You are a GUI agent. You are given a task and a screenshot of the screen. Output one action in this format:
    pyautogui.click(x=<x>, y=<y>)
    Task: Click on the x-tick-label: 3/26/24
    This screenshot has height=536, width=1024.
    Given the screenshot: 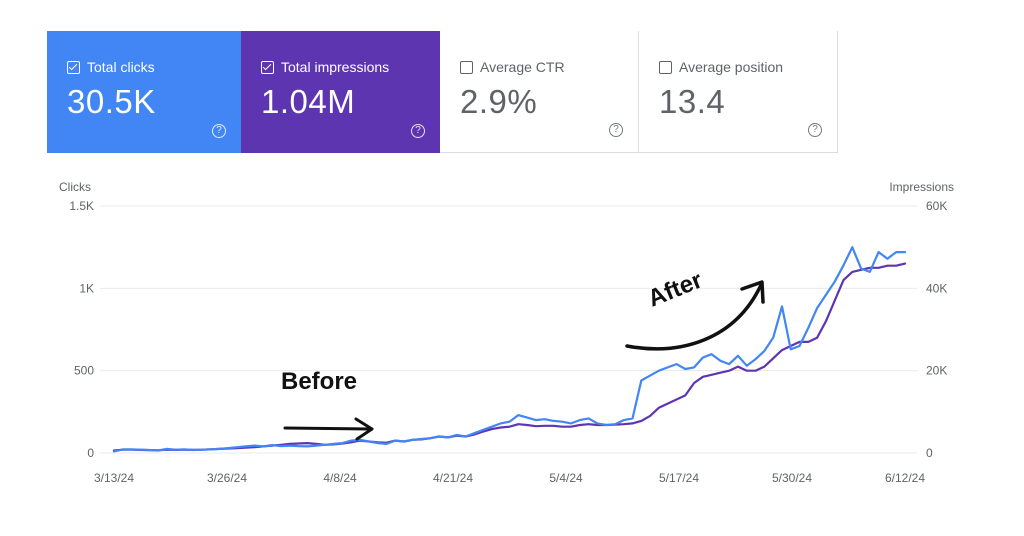 What is the action you would take?
    pyautogui.click(x=227, y=478)
    